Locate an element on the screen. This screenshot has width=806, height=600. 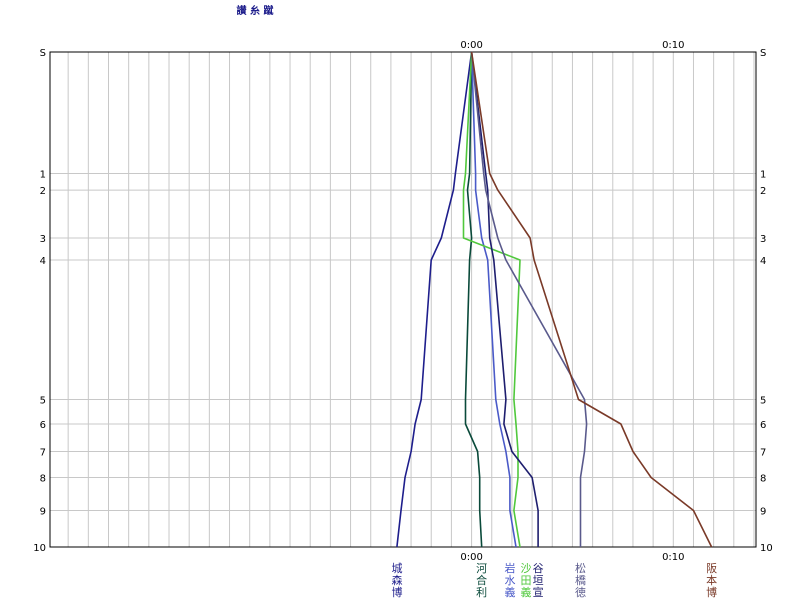
y-tick-label-right: 2 is located at coordinates (763, 191).